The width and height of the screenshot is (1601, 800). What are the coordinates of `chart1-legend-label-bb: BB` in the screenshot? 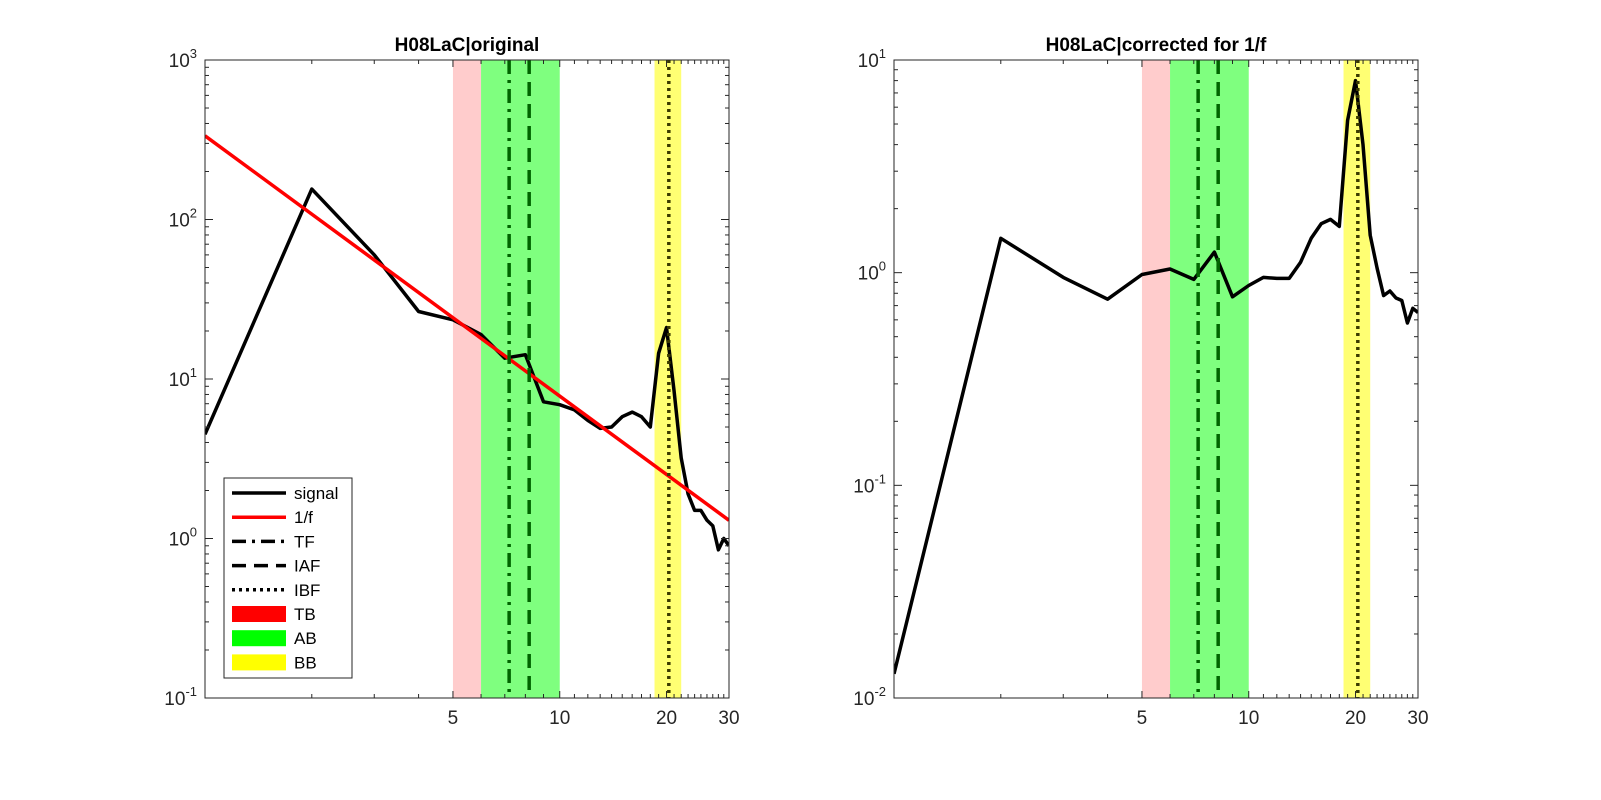 It's located at (305, 662).